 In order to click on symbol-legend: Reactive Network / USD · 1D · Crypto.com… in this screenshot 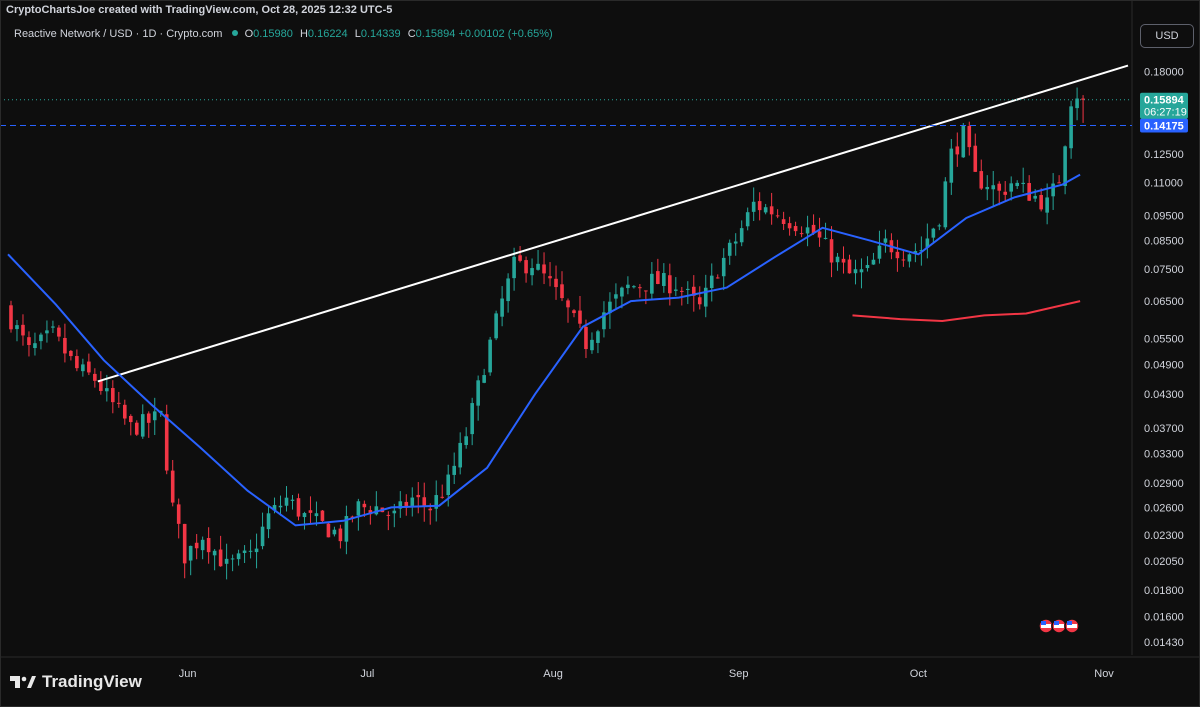, I will do `click(285, 34)`.